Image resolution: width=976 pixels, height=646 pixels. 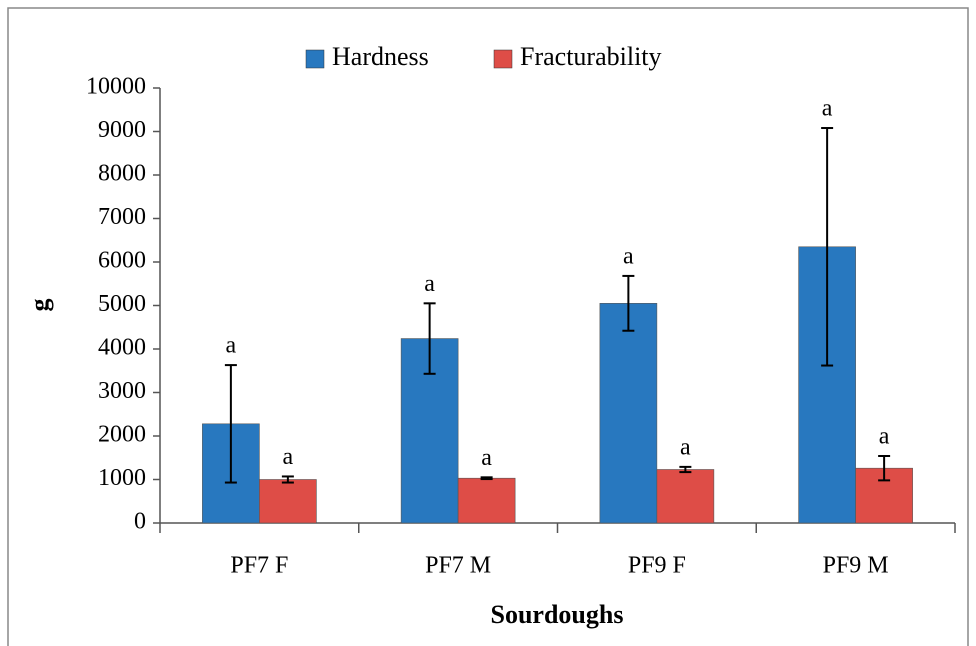 I want to click on legend-label: Hardness, so click(x=380, y=56).